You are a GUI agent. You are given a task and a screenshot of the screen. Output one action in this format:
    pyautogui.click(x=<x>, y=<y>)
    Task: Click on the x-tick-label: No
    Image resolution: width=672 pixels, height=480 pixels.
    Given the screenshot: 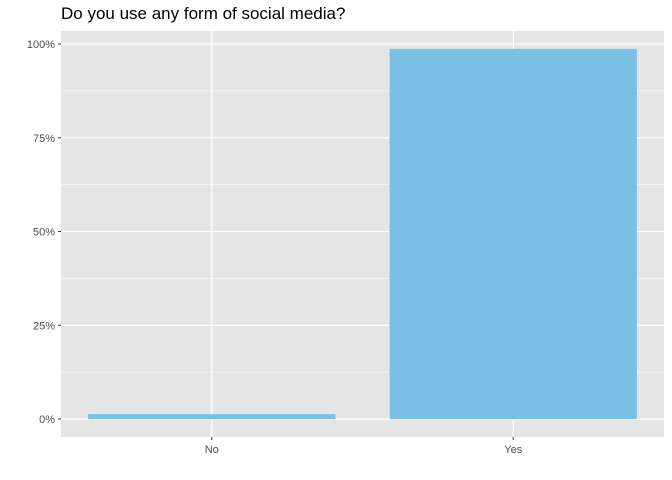 What is the action you would take?
    pyautogui.click(x=212, y=450)
    